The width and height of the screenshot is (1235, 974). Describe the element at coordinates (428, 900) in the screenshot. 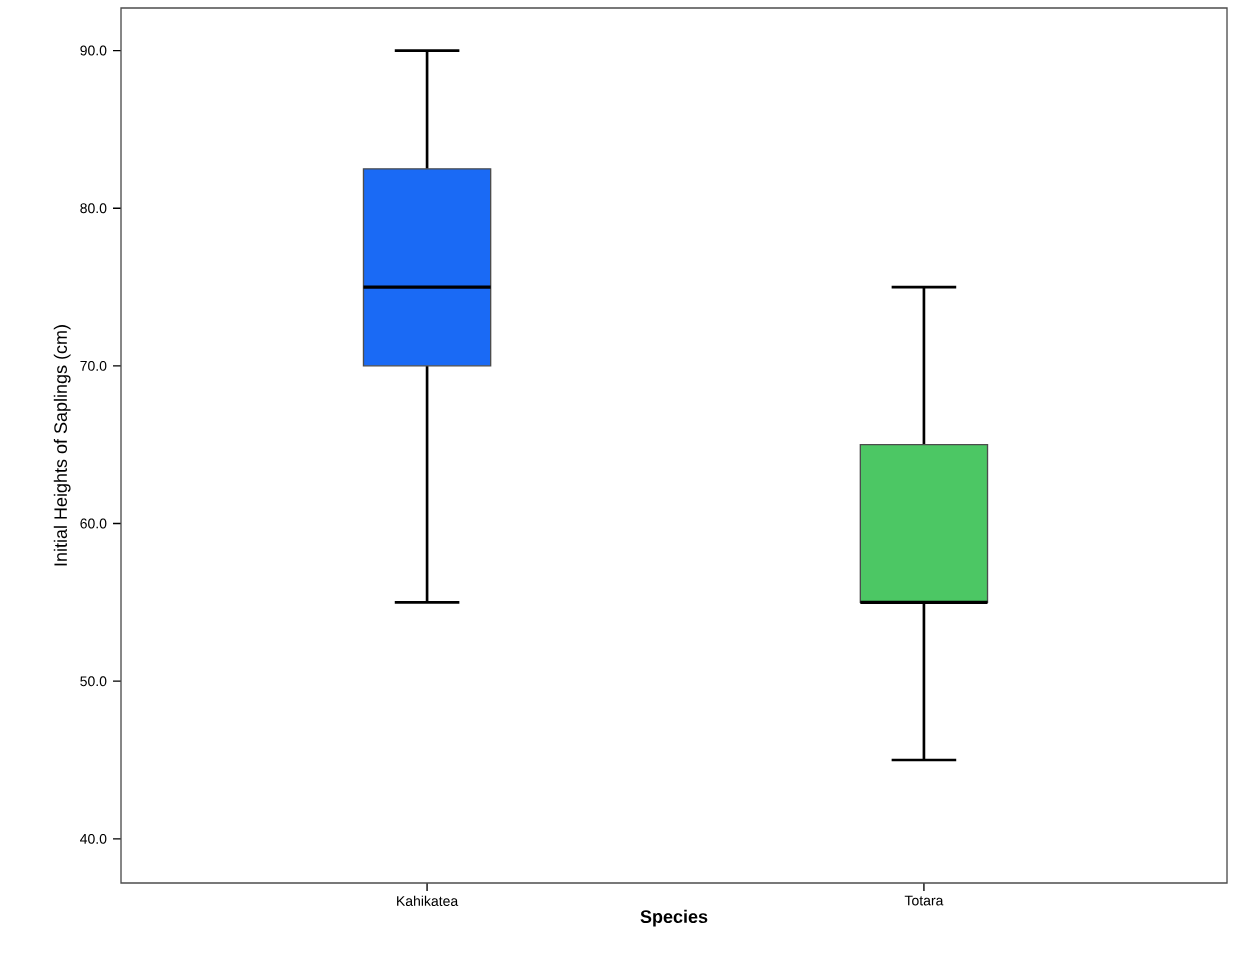

I see `x-tick-label: Kahikatea` at that location.